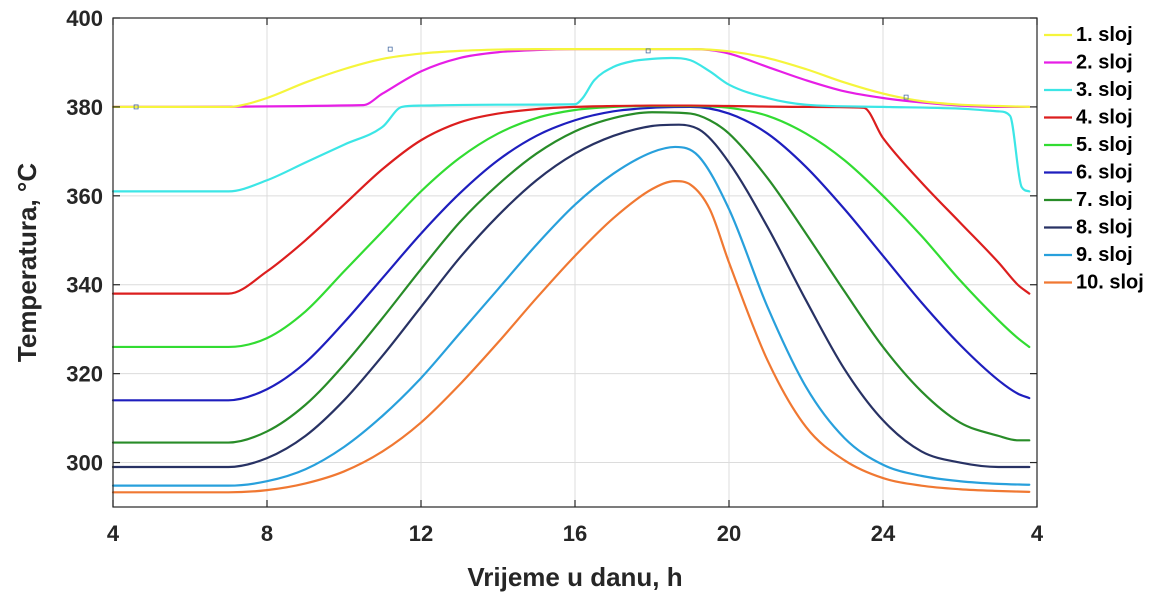 The width and height of the screenshot is (1166, 594). What do you see at coordinates (84, 285) in the screenshot?
I see `y-tick-label: 340` at bounding box center [84, 285].